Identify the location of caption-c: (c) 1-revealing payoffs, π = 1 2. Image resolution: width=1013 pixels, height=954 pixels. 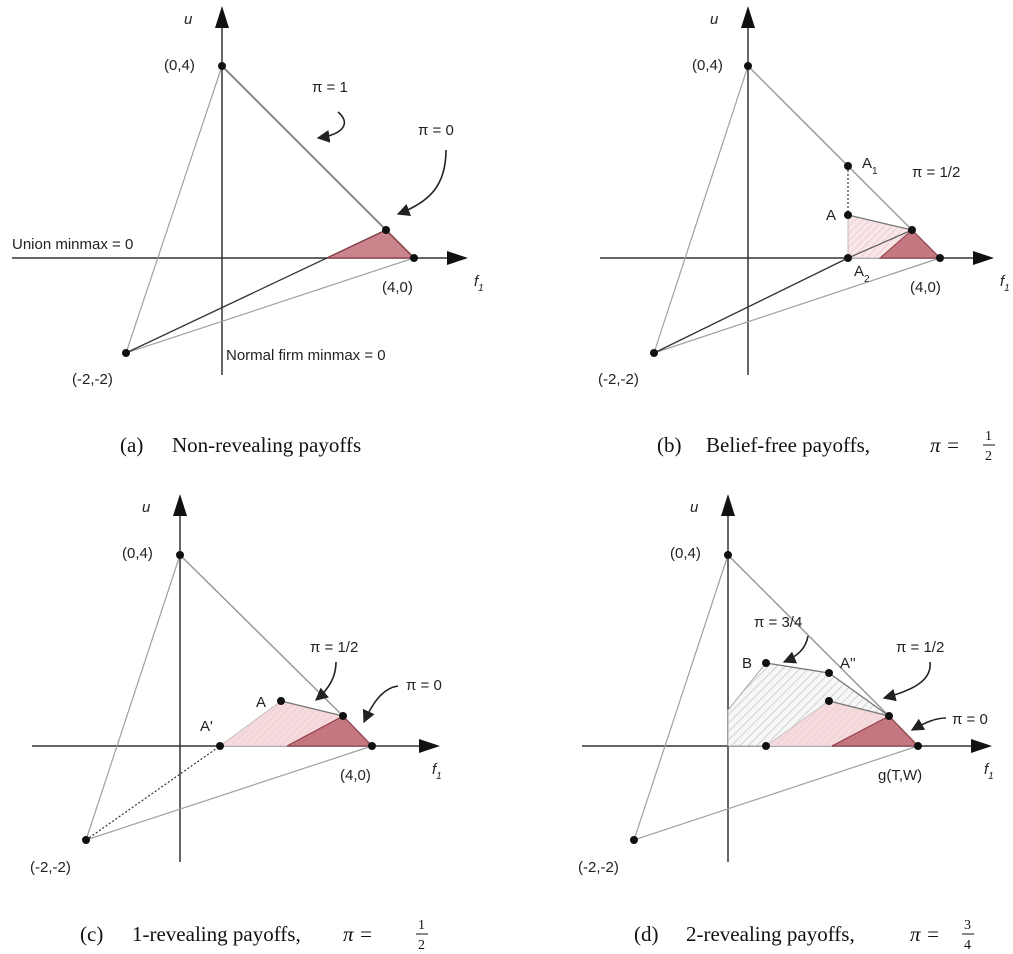
(254, 935).